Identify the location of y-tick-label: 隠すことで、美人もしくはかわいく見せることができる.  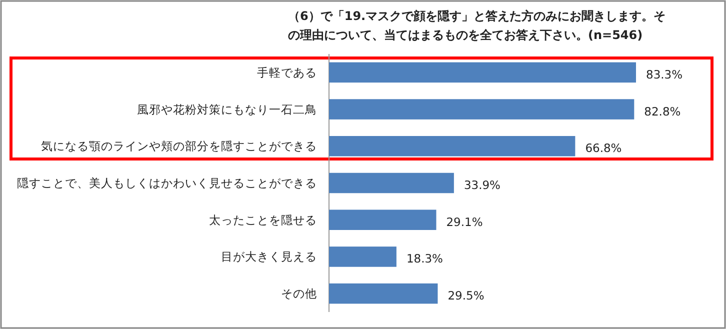
(167, 183).